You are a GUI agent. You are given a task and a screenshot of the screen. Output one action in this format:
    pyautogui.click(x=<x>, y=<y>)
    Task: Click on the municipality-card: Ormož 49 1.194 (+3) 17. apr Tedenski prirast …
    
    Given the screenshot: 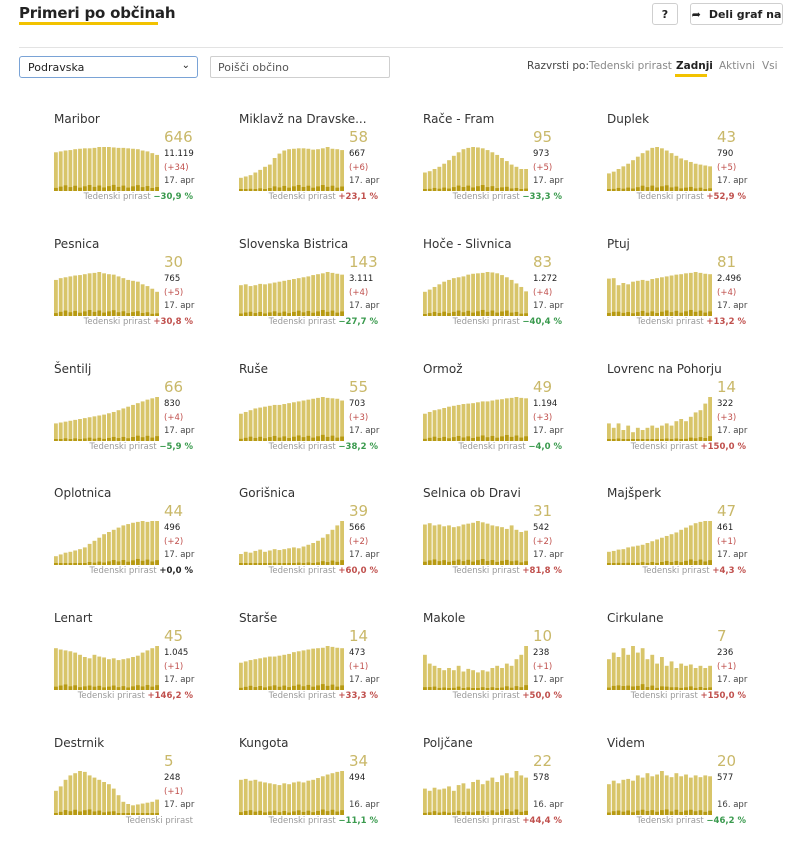 What is the action you would take?
    pyautogui.click(x=510, y=424)
    